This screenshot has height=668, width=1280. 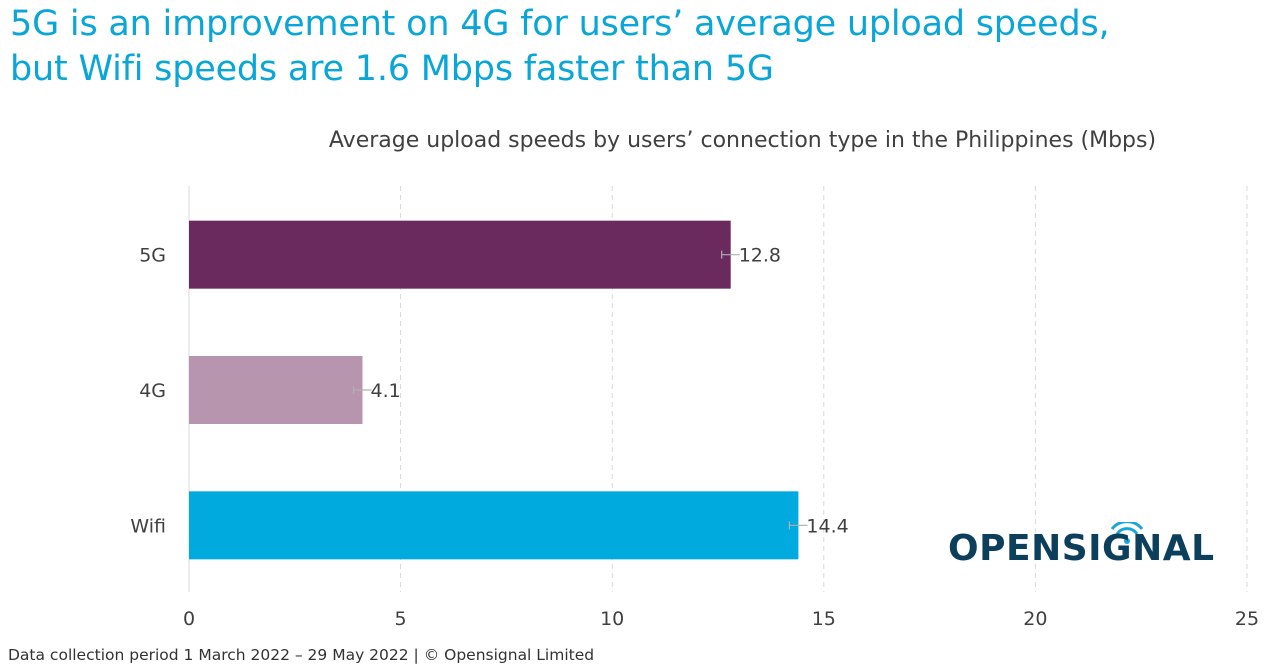 What do you see at coordinates (1247, 619) in the screenshot?
I see `x-tick-label: 25` at bounding box center [1247, 619].